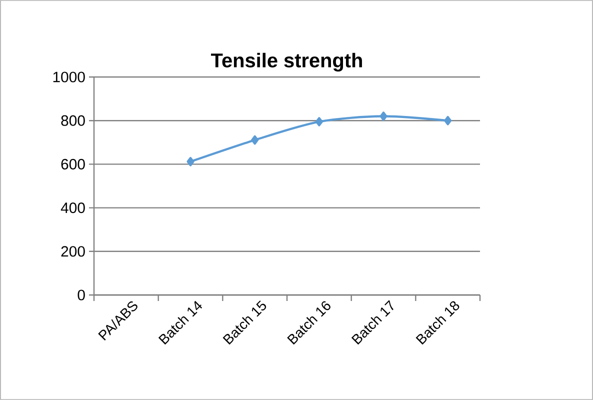 The image size is (593, 400). I want to click on y-tick-label: 800, so click(73, 120).